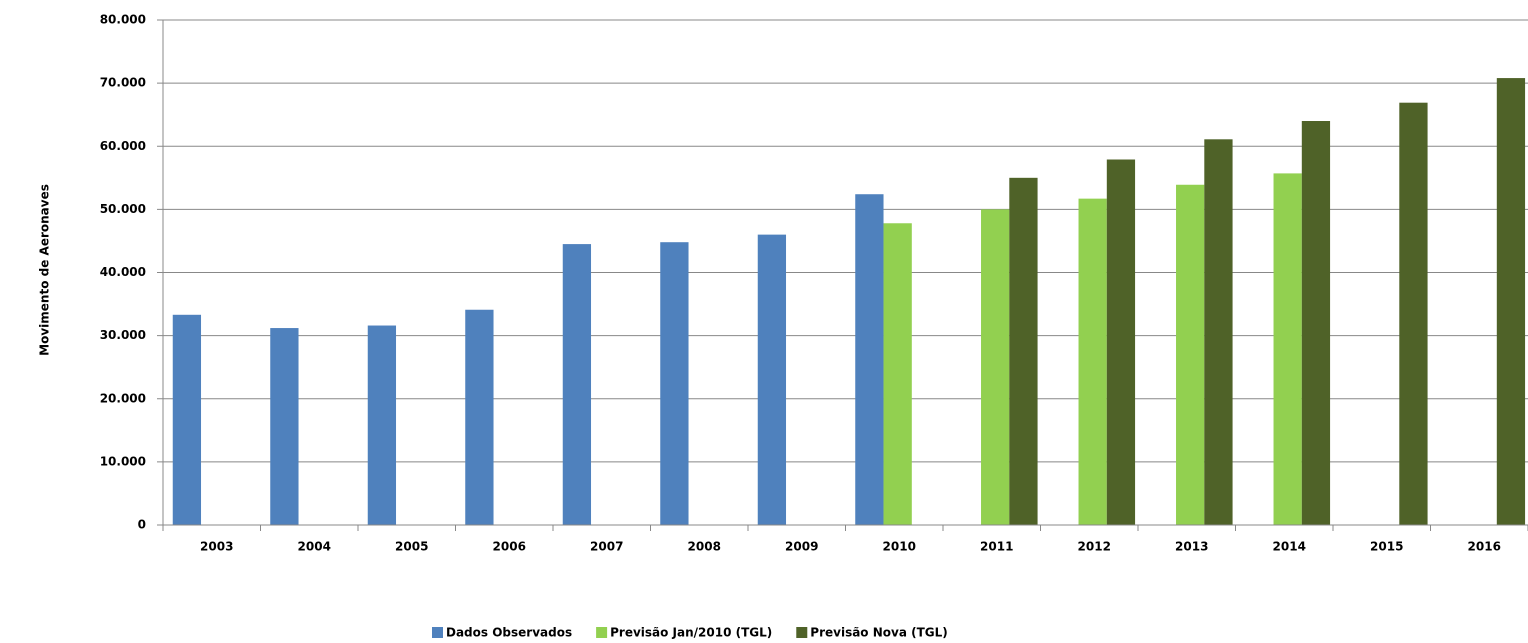 This screenshot has height=643, width=1528. What do you see at coordinates (509, 547) in the screenshot?
I see `x-tick-label: 2006` at bounding box center [509, 547].